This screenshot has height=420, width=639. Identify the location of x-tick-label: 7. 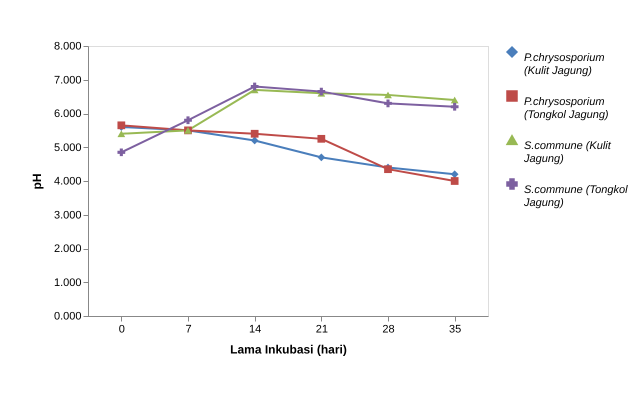
(188, 330).